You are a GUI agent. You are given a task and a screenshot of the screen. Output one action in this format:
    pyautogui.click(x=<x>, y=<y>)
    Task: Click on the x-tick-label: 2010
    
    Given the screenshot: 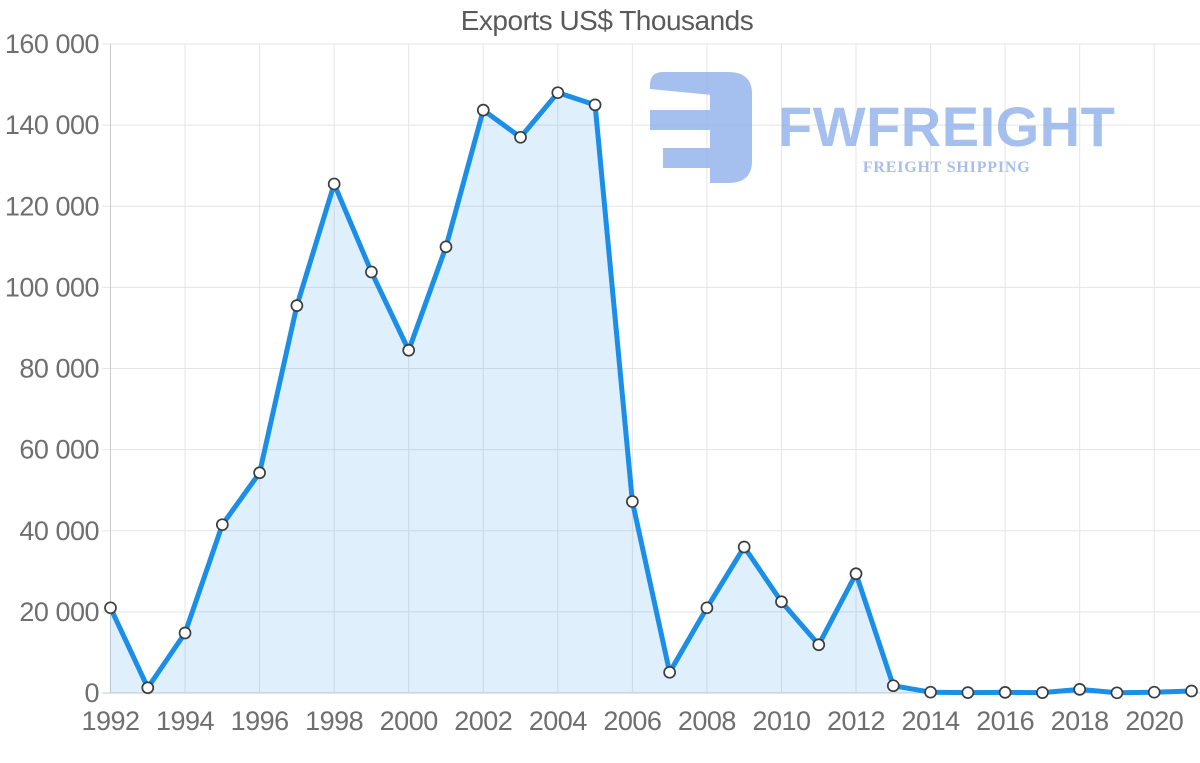 What is the action you would take?
    pyautogui.click(x=781, y=721)
    